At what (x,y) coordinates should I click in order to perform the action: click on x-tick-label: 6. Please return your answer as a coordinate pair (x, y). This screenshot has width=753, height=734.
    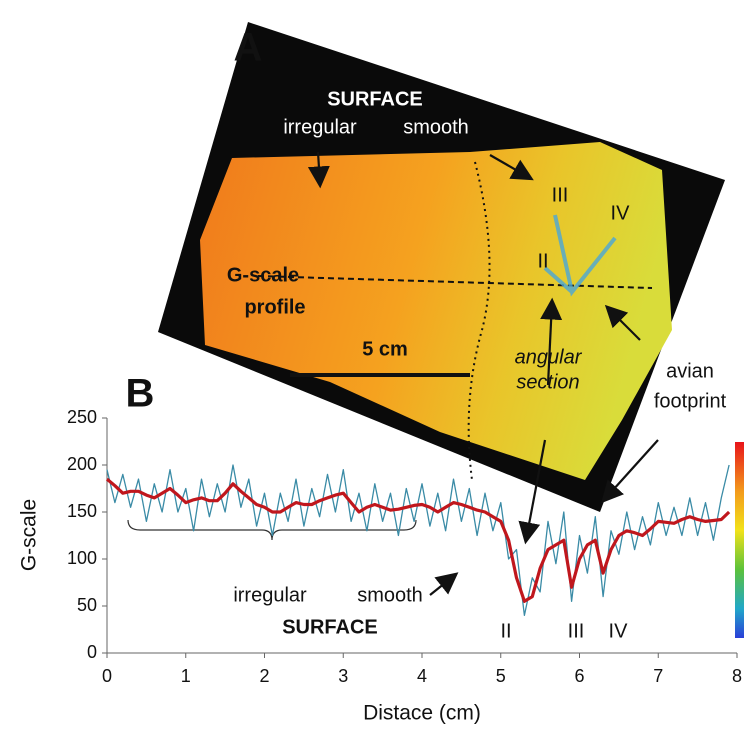
    Looking at the image, I should click on (579, 676).